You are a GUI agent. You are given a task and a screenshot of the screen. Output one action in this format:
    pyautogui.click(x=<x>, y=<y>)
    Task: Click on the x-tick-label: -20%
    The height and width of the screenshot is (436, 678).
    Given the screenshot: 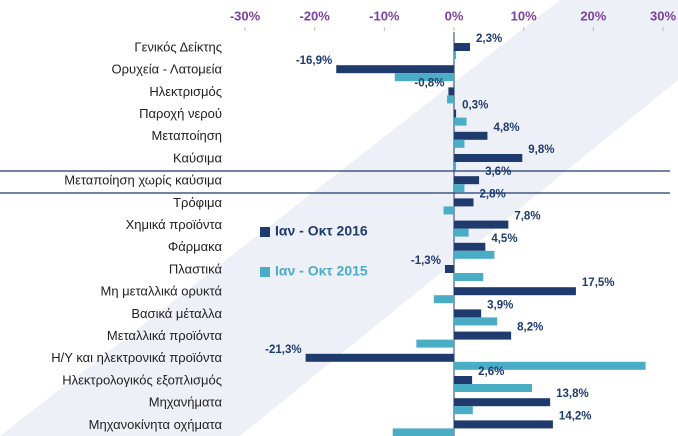 What is the action you would take?
    pyautogui.click(x=314, y=15)
    